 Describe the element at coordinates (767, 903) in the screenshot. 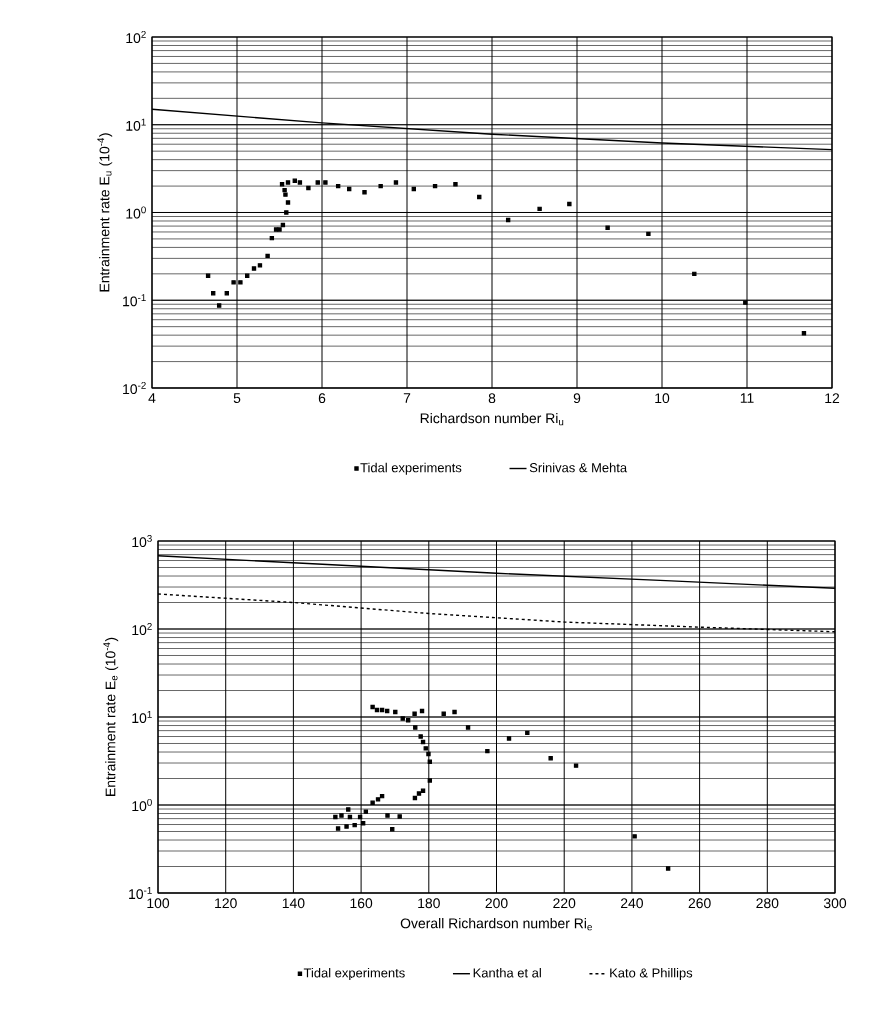

I see `x-tick-label: 280` at that location.